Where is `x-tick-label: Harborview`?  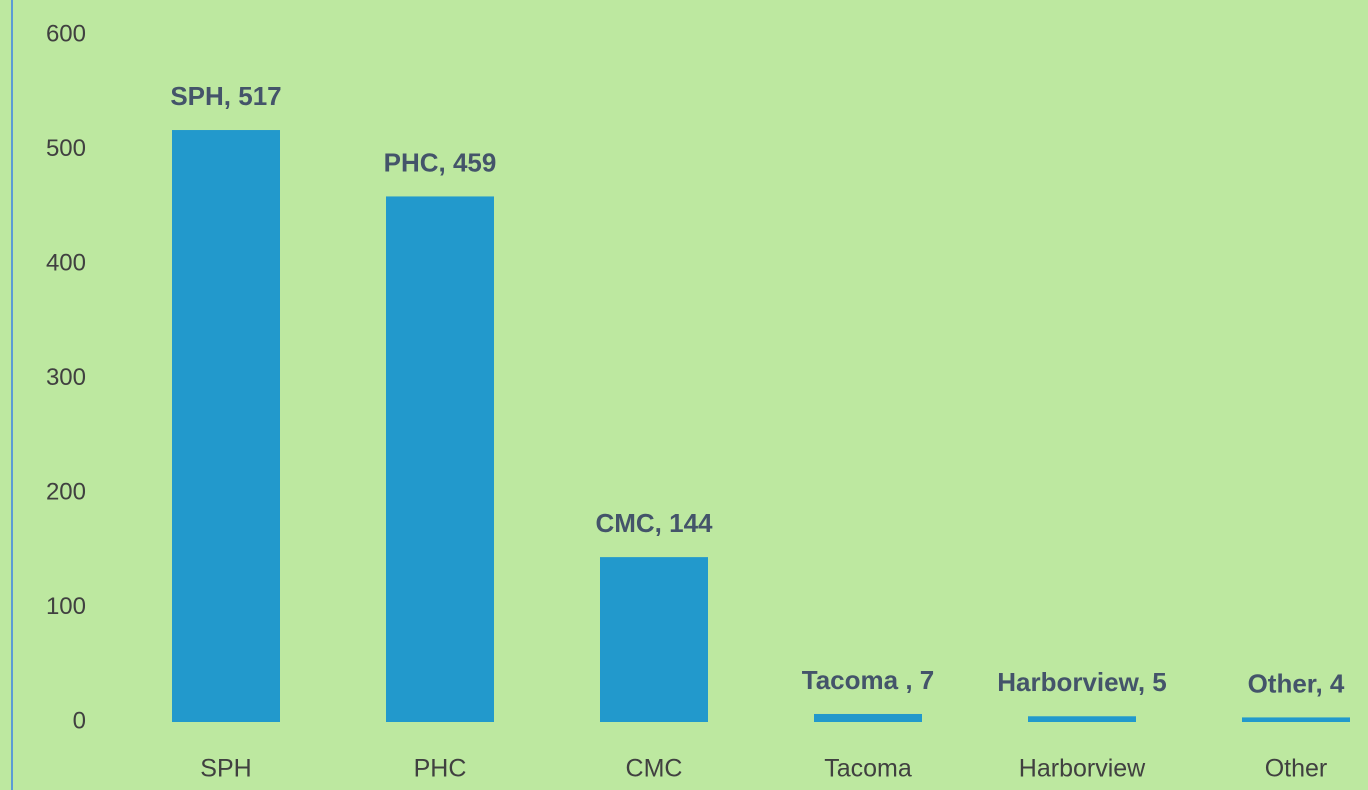 x-tick-label: Harborview is located at coordinates (1082, 769).